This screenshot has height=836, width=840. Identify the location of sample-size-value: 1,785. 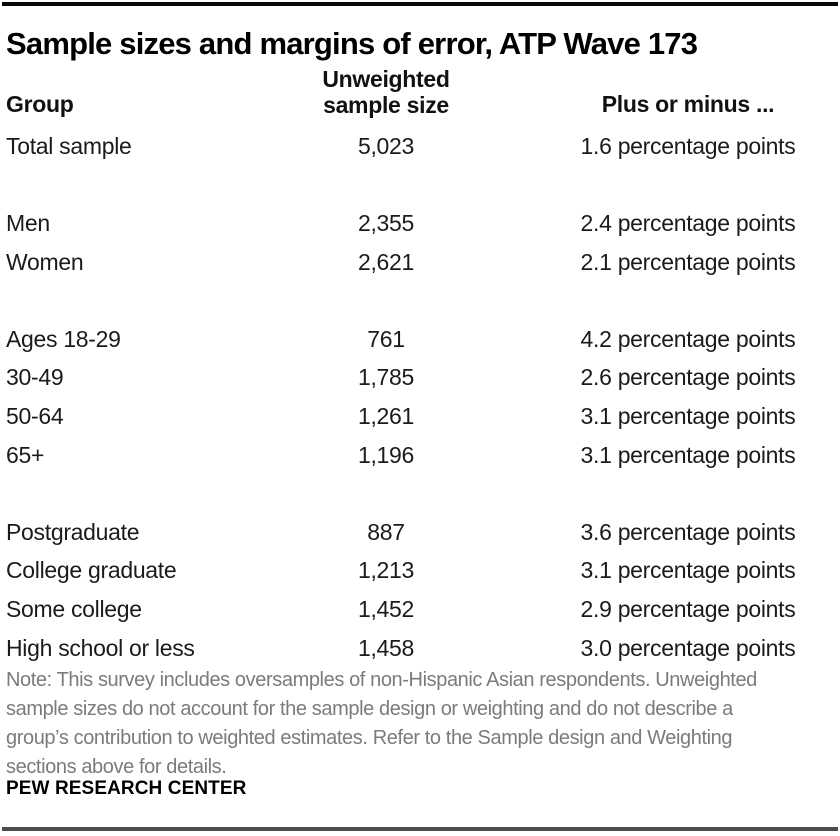
(386, 377).